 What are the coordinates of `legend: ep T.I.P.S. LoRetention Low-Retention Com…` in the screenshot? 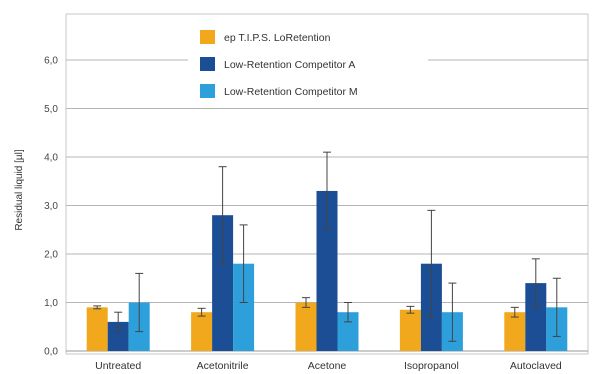 It's located at (308, 65).